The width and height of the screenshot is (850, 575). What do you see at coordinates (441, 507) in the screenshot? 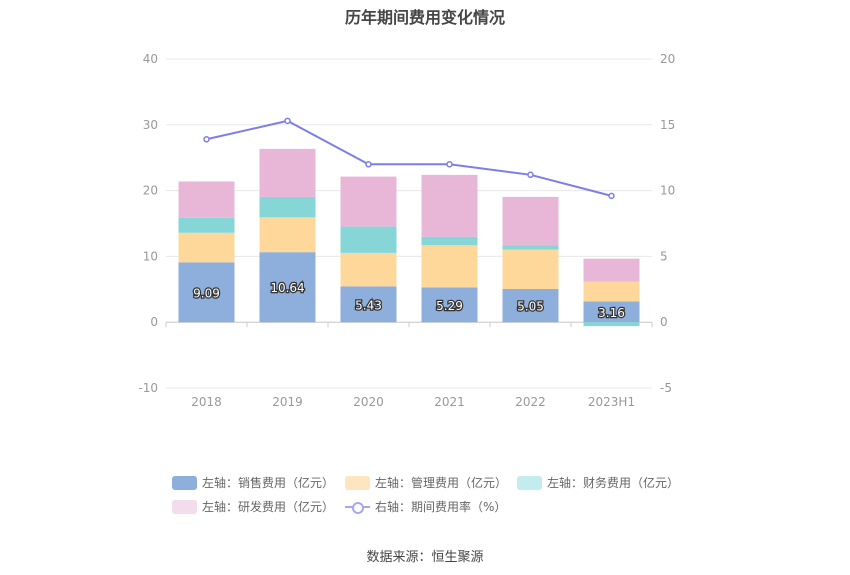
I see `legend-label: 右轴：期间费用率（%）` at bounding box center [441, 507].